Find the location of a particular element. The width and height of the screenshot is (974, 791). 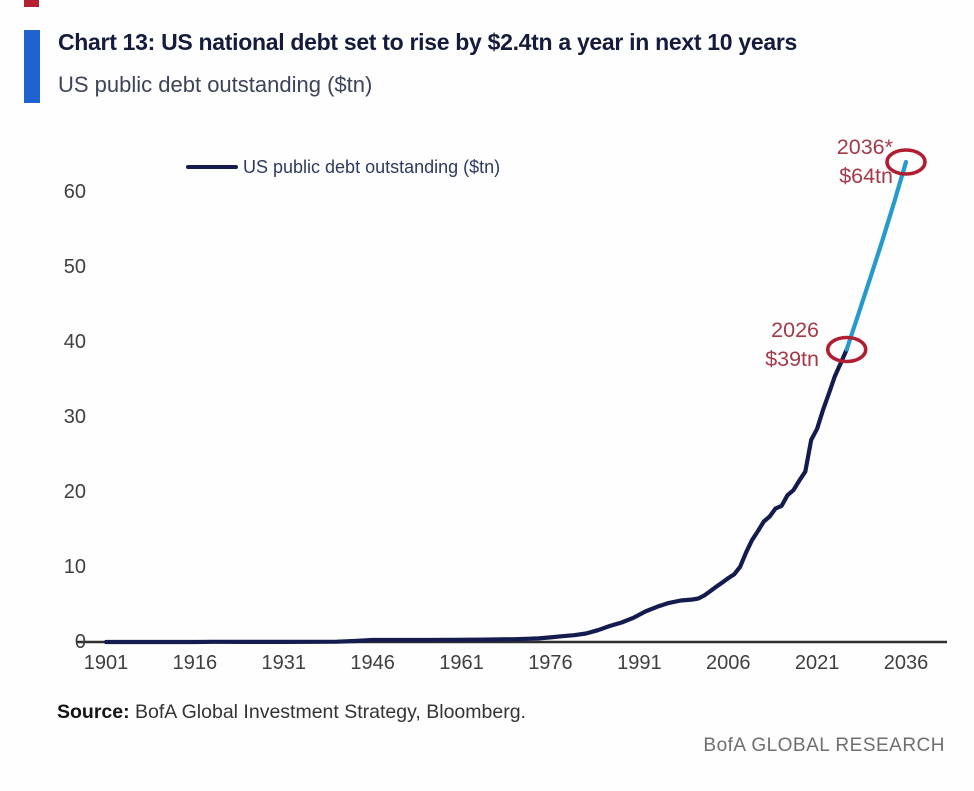

x-tick-label: 1931 is located at coordinates (284, 663).